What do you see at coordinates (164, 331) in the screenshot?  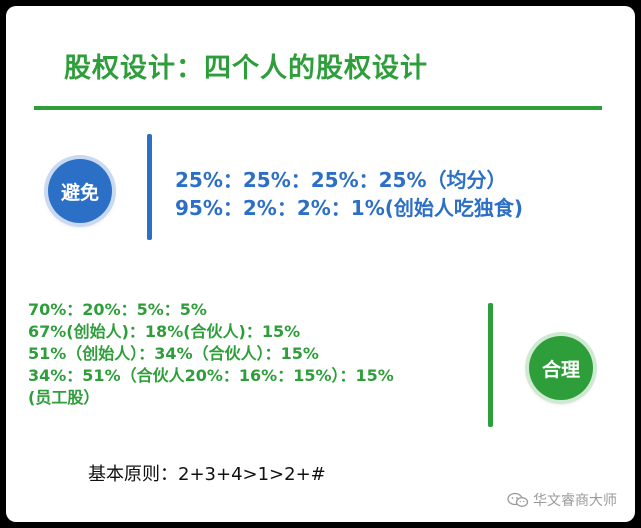 I see `reasonable-item: 67%(创始人)：18%(合伙人)：15%` at bounding box center [164, 331].